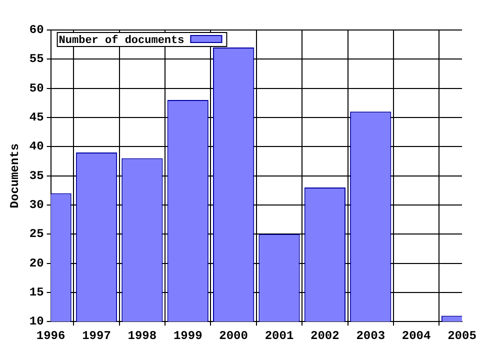  What do you see at coordinates (36, 30) in the screenshot?
I see `y-tick-label: 60` at bounding box center [36, 30].